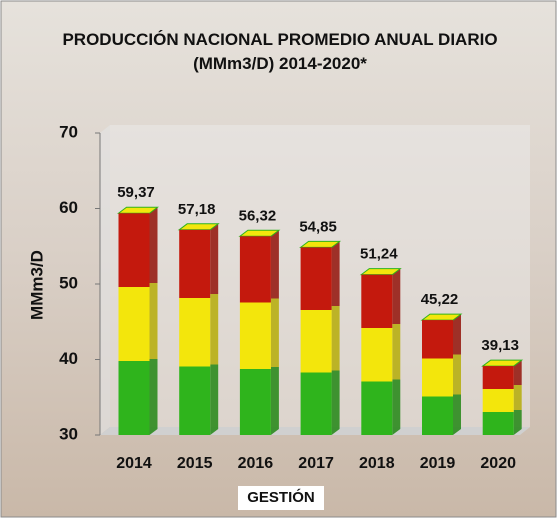  I want to click on x-title-box, so click(281, 498).